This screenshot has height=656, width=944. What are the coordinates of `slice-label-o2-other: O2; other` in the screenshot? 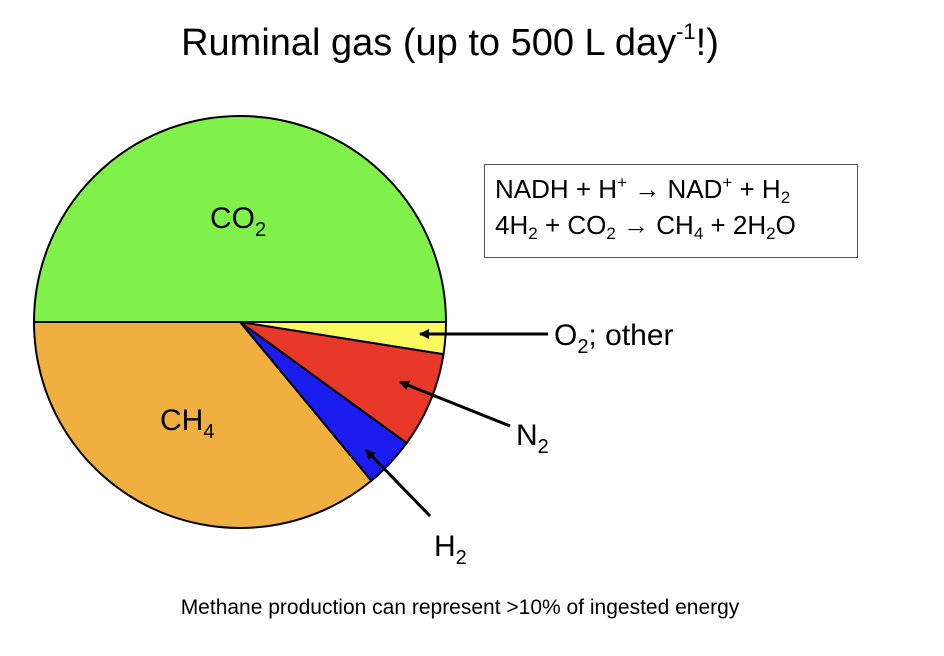 It's located at (614, 338).